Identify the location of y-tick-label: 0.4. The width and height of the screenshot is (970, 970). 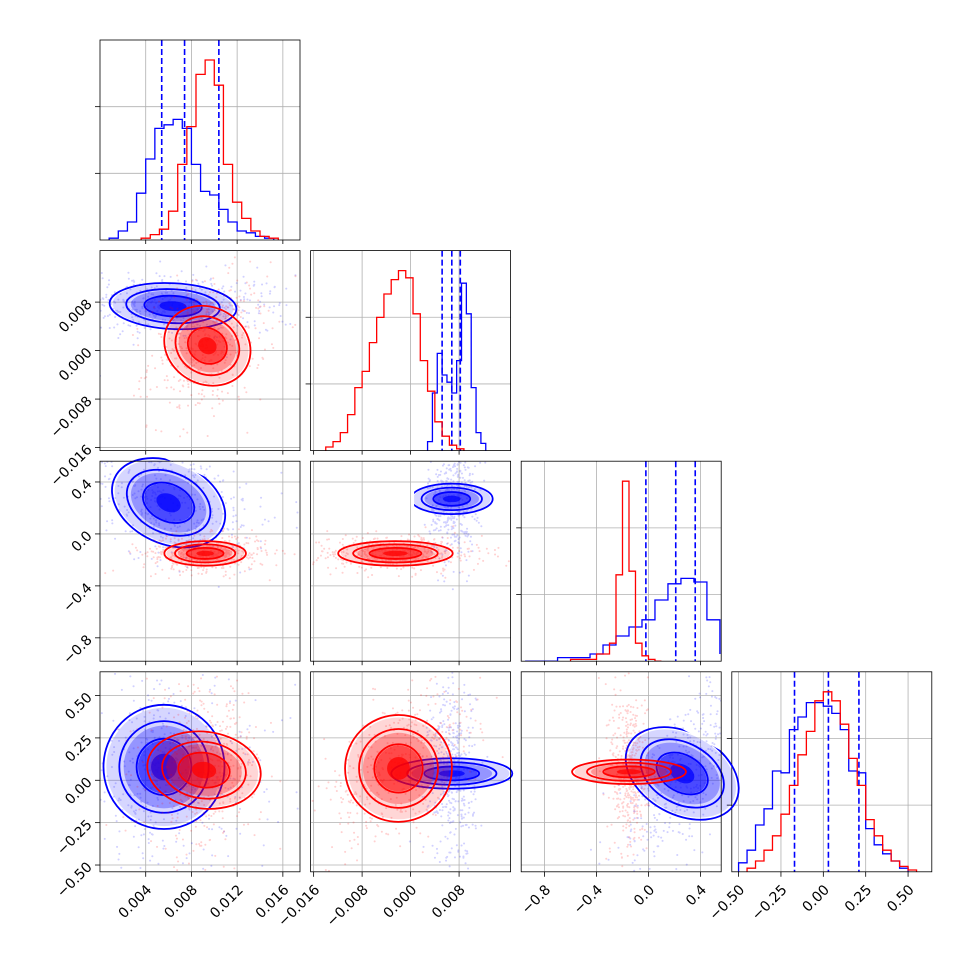
(82, 489).